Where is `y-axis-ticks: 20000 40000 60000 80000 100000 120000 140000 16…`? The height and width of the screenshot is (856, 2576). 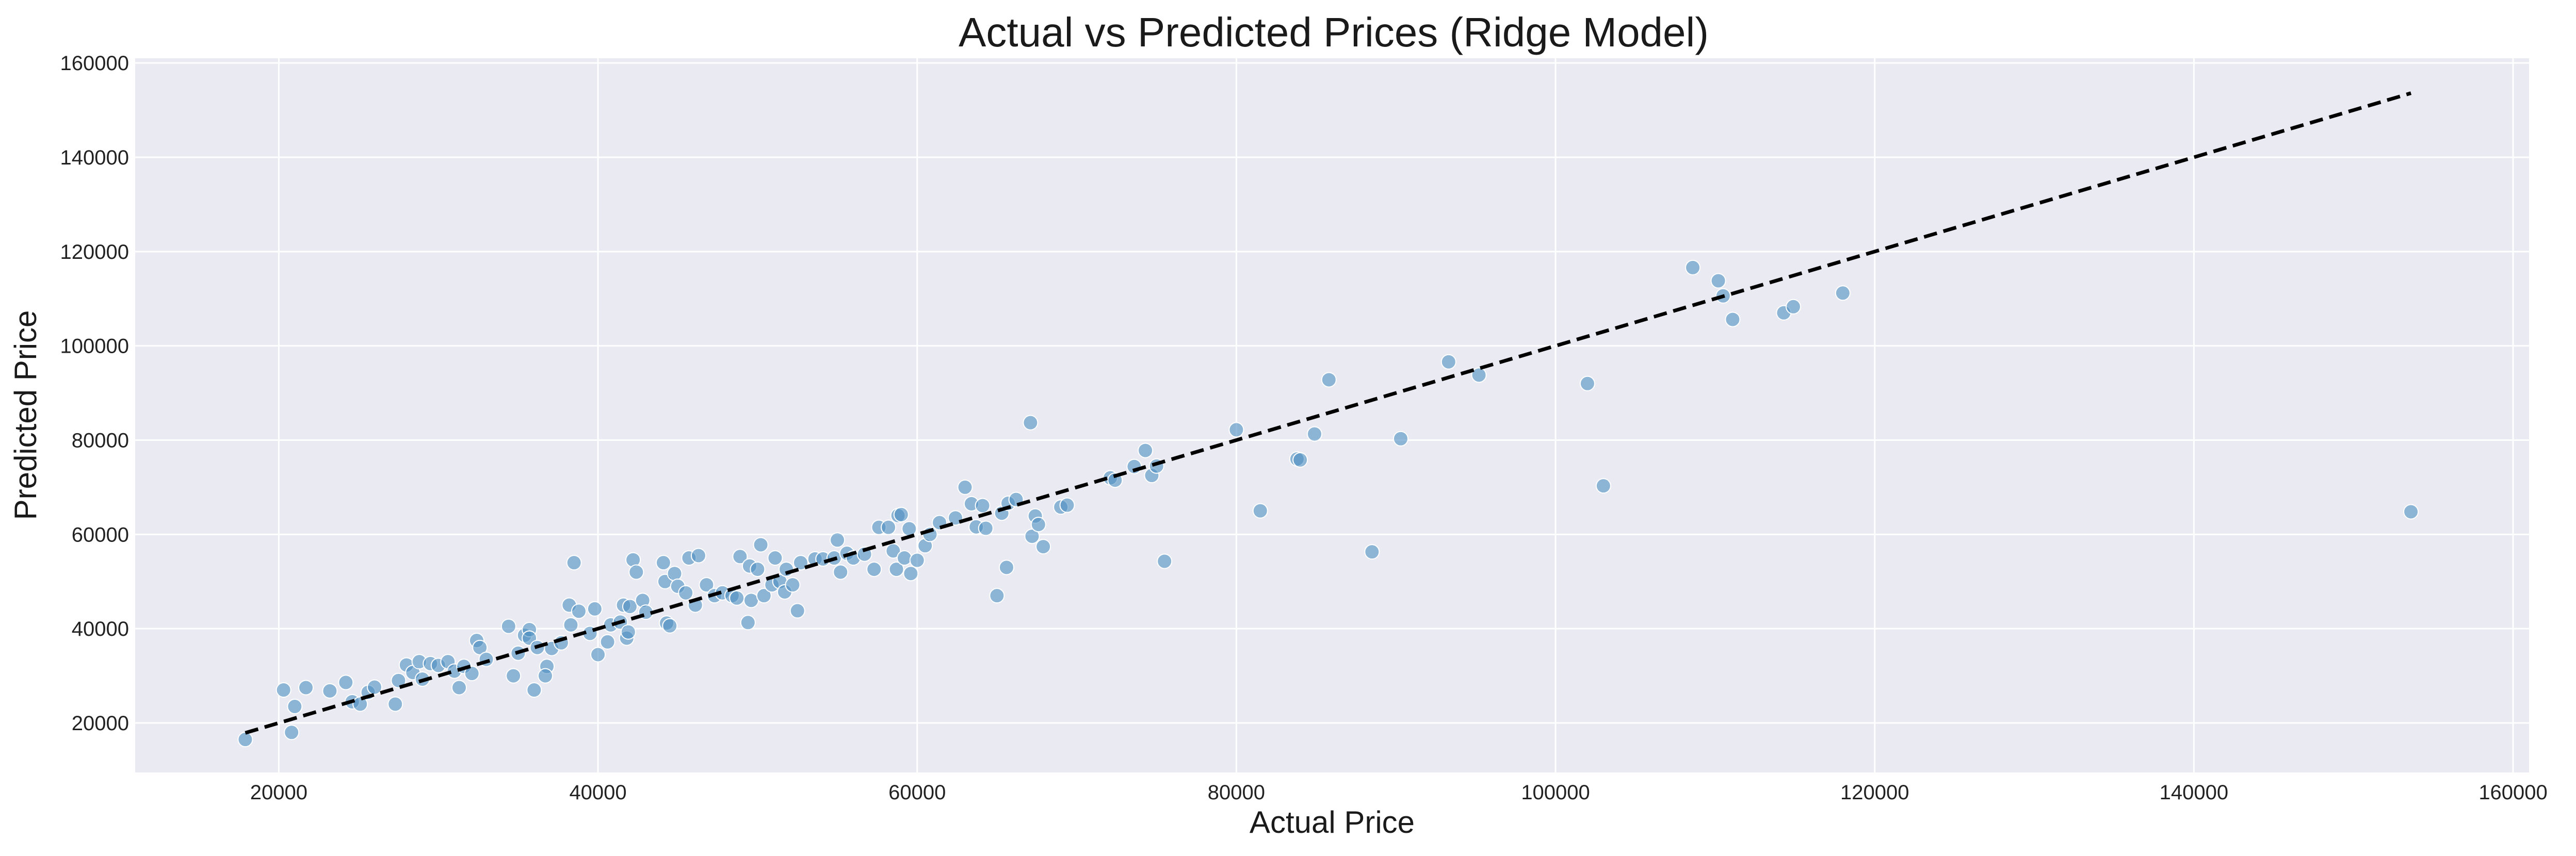
y-axis-ticks: 20000 40000 60000 80000 100000 120000 140000 16… is located at coordinates (94, 393).